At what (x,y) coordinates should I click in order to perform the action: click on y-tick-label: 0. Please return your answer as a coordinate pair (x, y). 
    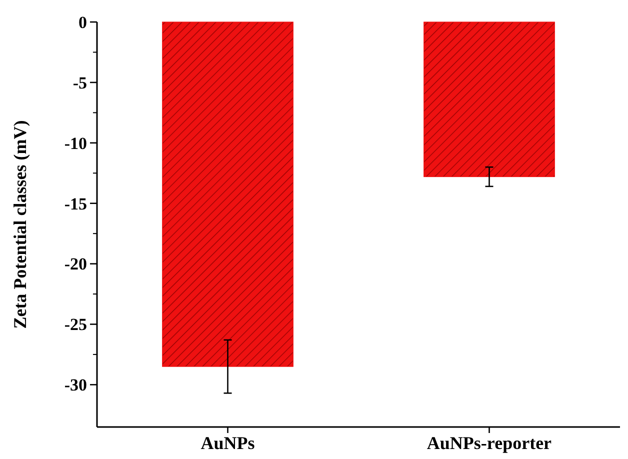
    Looking at the image, I should click on (82, 22).